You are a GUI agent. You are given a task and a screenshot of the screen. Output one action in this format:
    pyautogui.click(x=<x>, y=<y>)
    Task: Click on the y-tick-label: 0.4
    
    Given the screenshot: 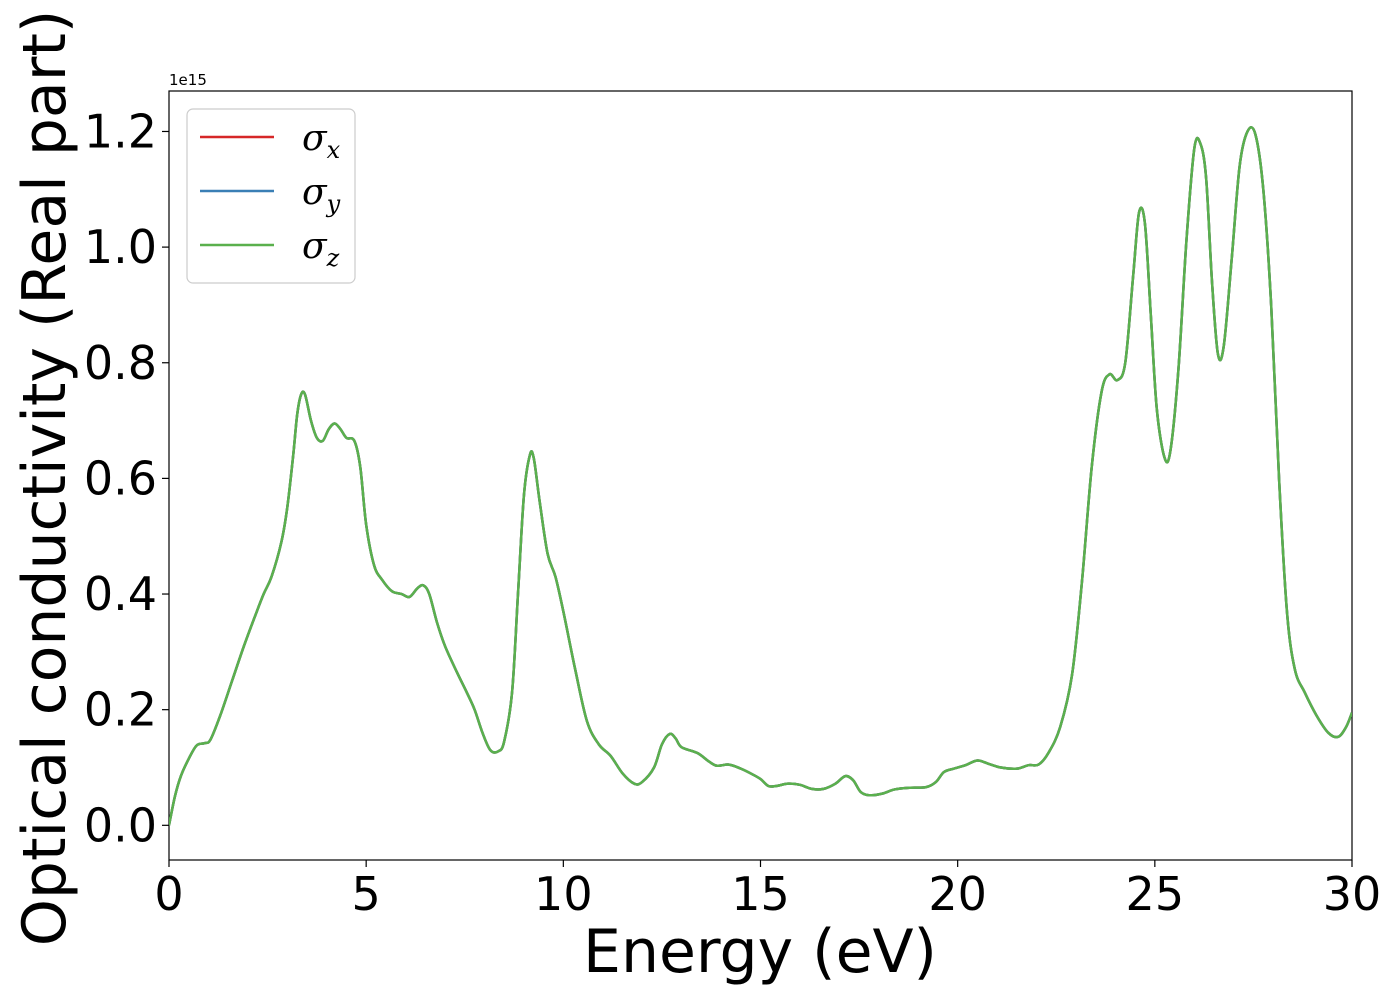 What is the action you would take?
    pyautogui.click(x=120, y=594)
    